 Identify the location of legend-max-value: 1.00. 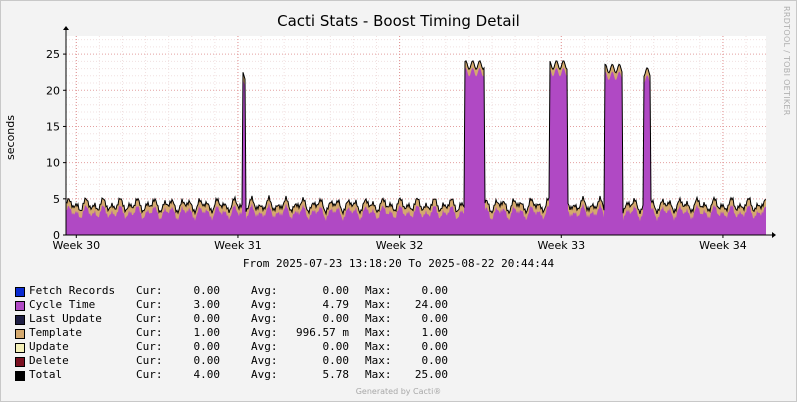
(435, 332).